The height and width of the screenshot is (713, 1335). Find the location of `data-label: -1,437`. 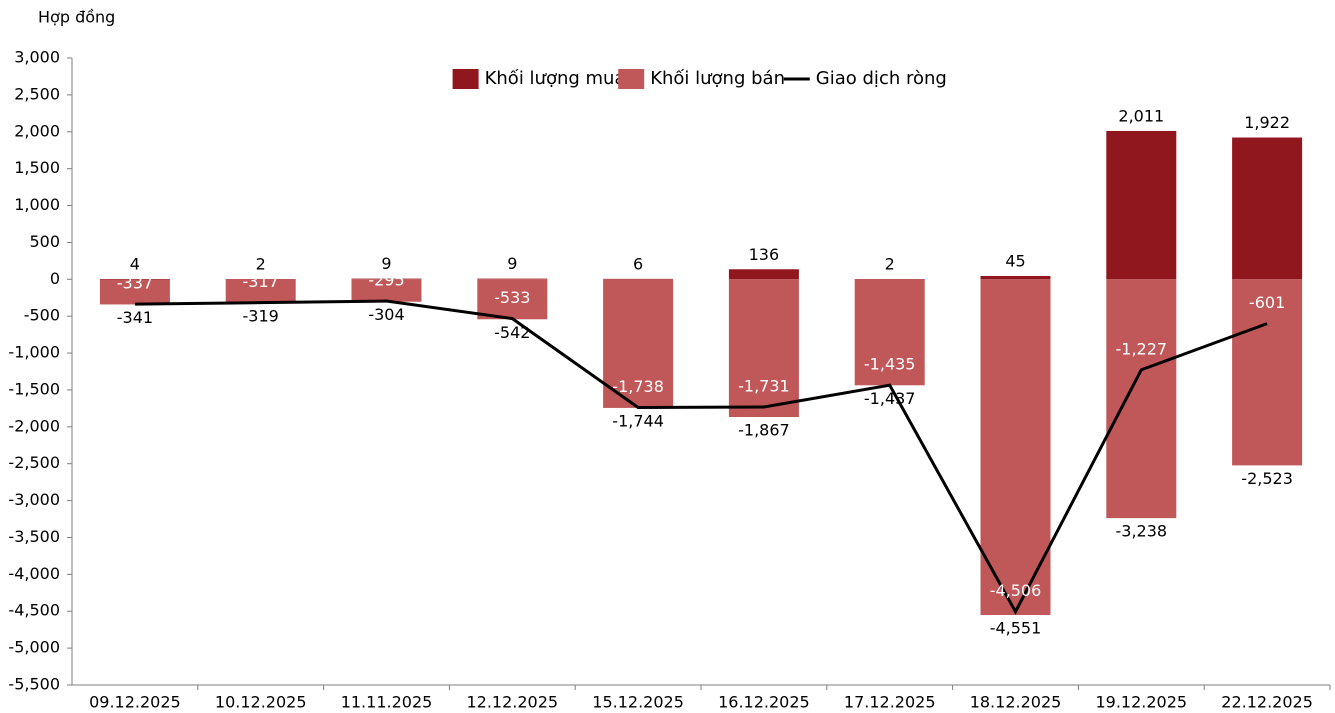

data-label: -1,437 is located at coordinates (890, 398).